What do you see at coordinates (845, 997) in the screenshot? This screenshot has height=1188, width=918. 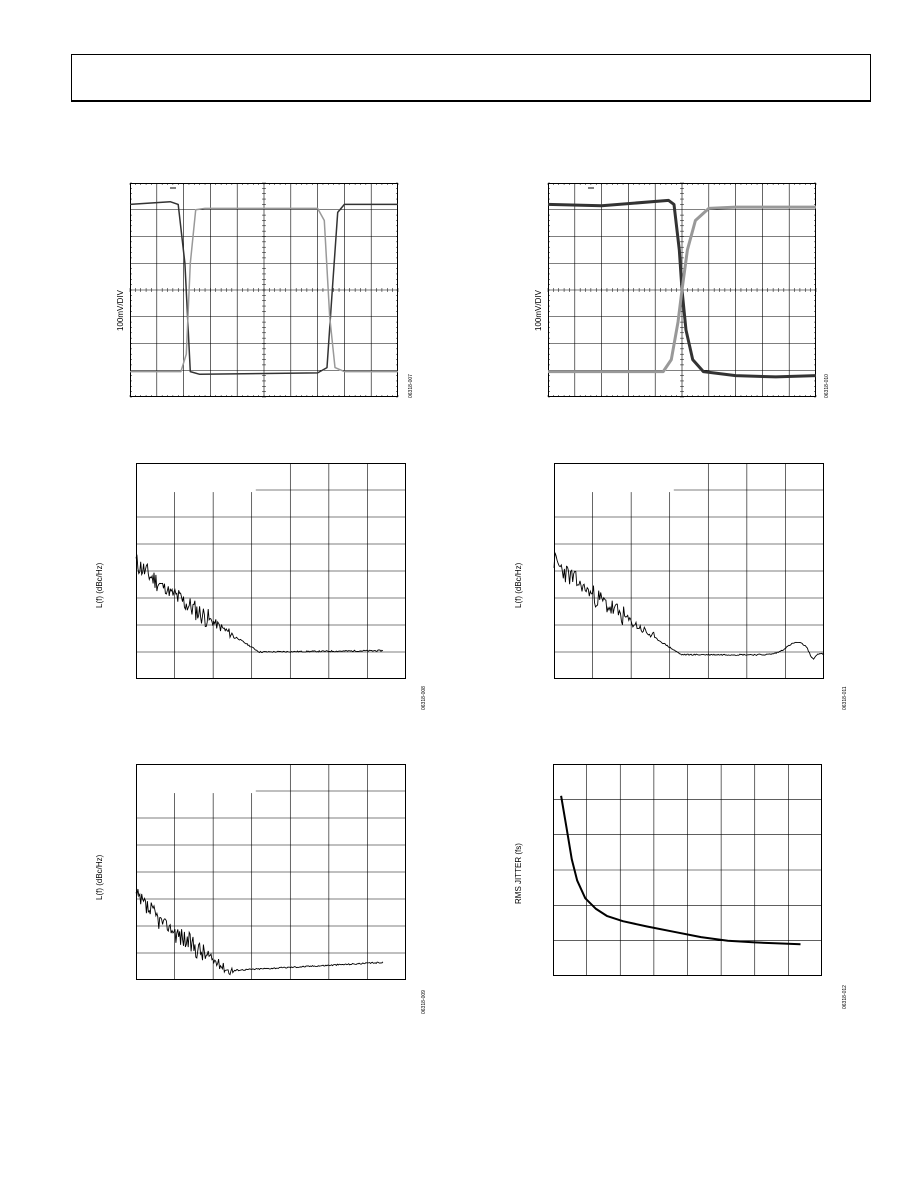 I see `chart-fig6-figure-number: 06318-012` at bounding box center [845, 997].